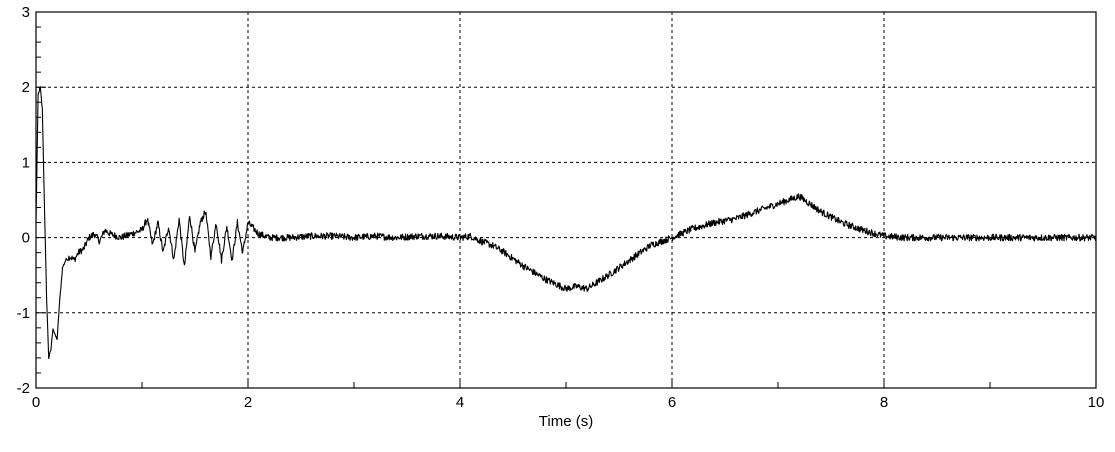  I want to click on x-tick-label: 10, so click(1096, 402).